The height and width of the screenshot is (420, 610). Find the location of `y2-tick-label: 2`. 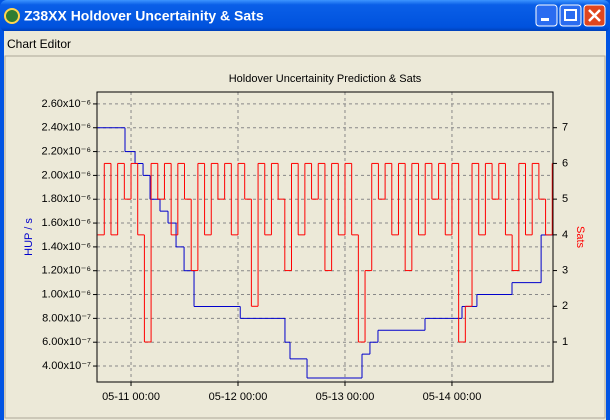

y2-tick-label: 2 is located at coordinates (565, 306).